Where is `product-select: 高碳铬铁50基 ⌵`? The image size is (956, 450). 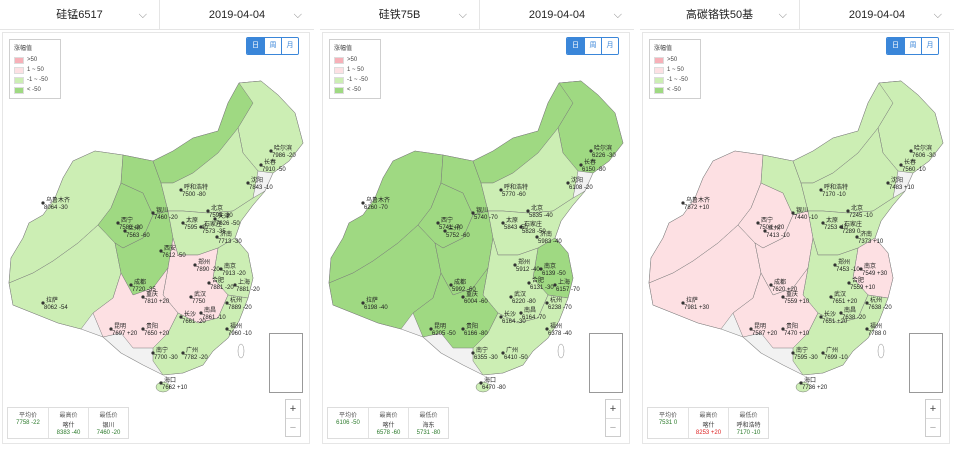
product-select: 高碳铬铁50基 ⌵ is located at coordinates (720, 15).